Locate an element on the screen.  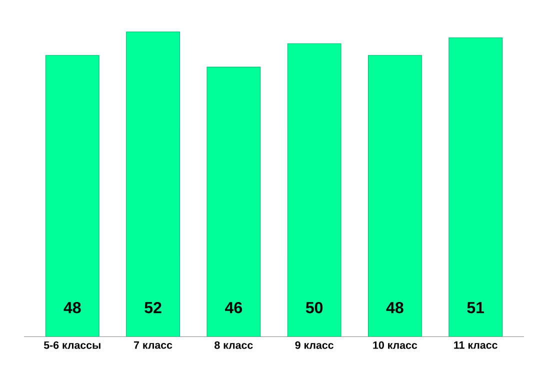
x-tick-label: 5-6 классы is located at coordinates (72, 345).